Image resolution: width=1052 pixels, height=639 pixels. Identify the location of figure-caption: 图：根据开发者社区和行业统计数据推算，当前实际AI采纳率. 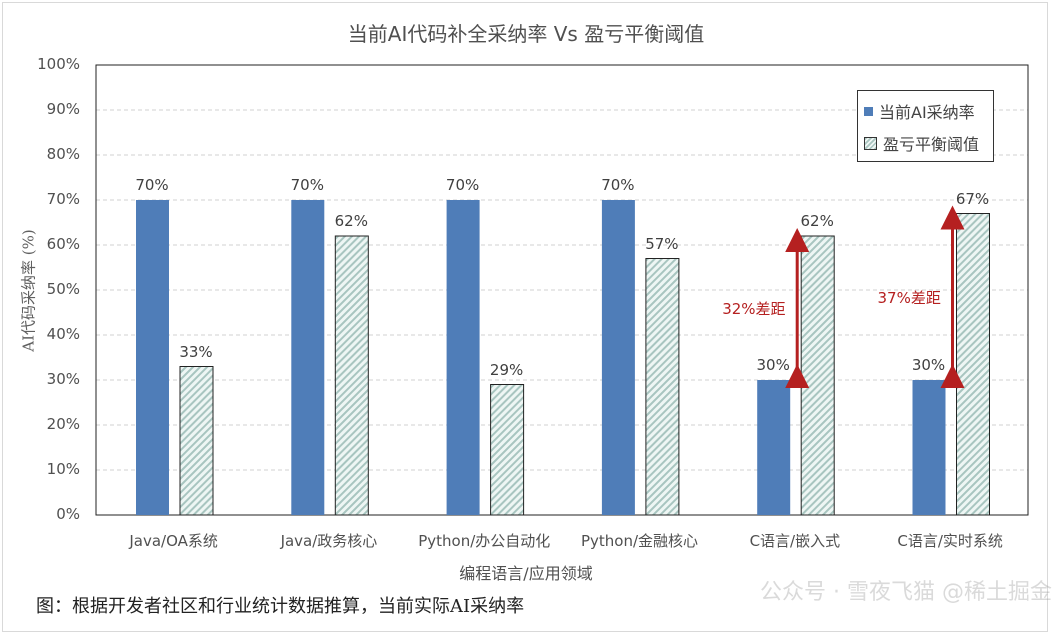
(280, 606).